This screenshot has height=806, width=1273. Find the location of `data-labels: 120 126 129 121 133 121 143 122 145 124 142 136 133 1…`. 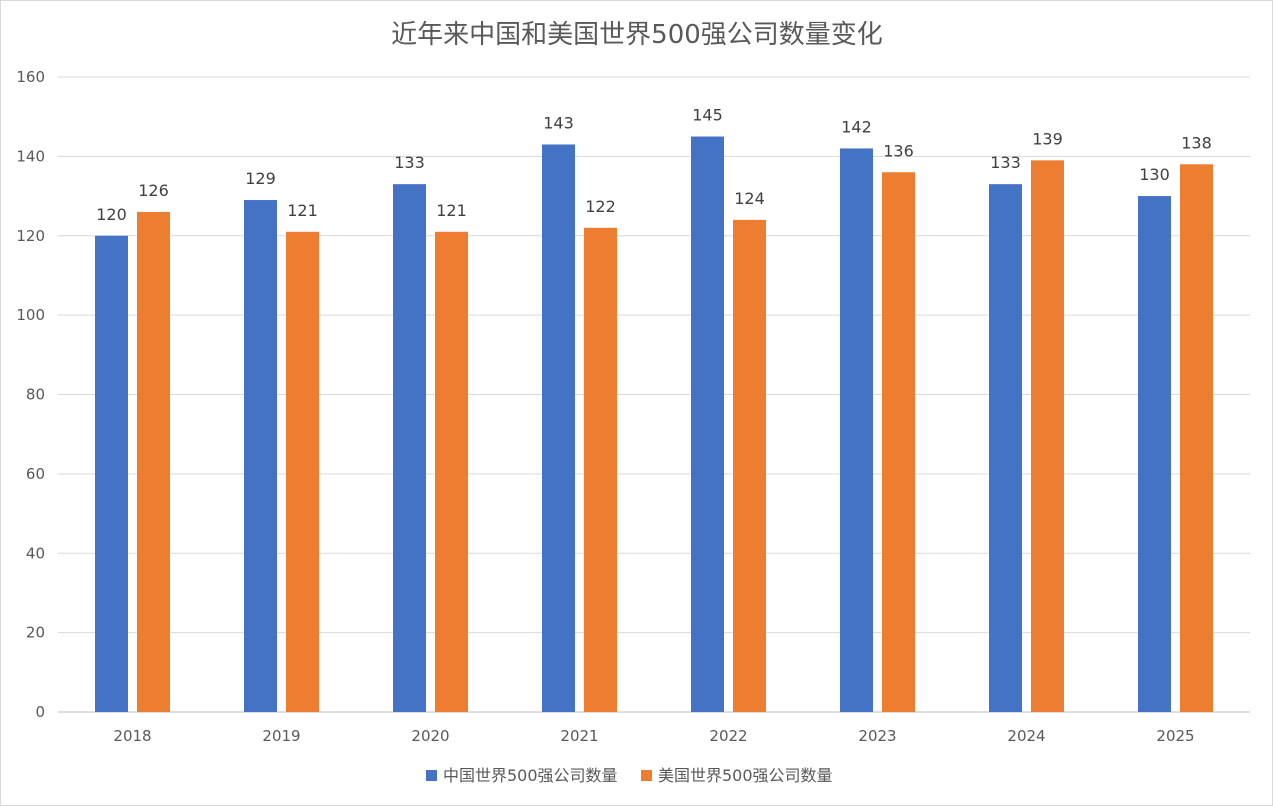

data-labels: 120 126 129 121 133 121 143 122 145 124 142 136 133 1… is located at coordinates (654, 165).